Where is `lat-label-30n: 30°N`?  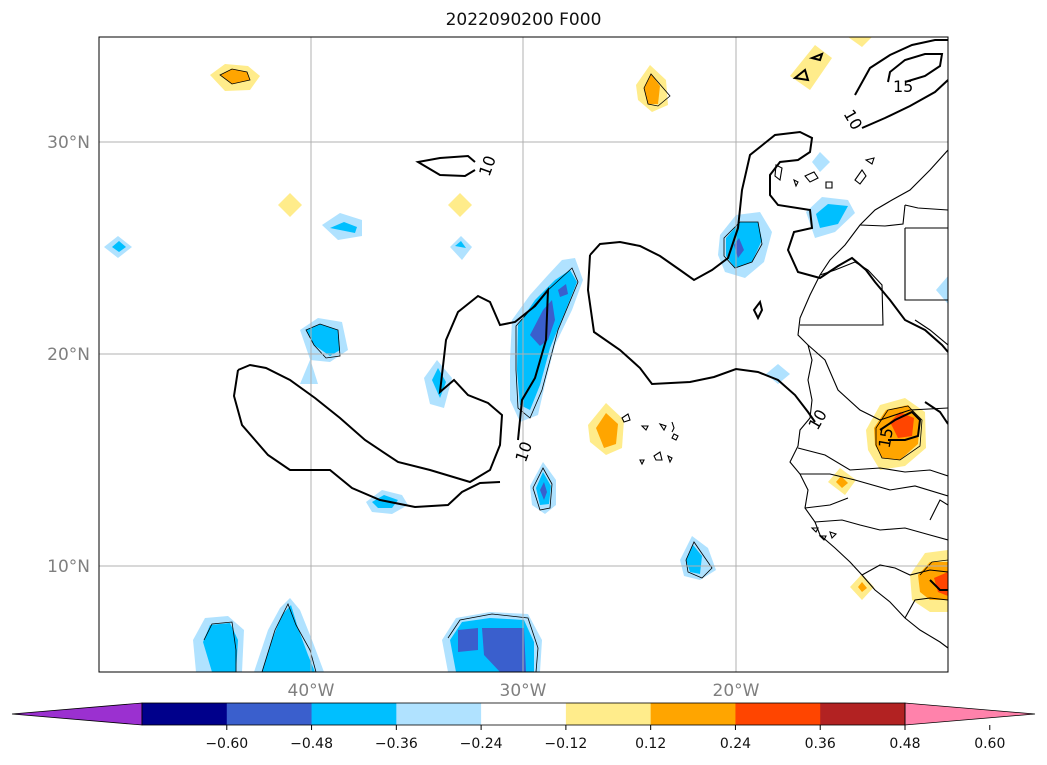 lat-label-30n: 30°N is located at coordinates (68, 143).